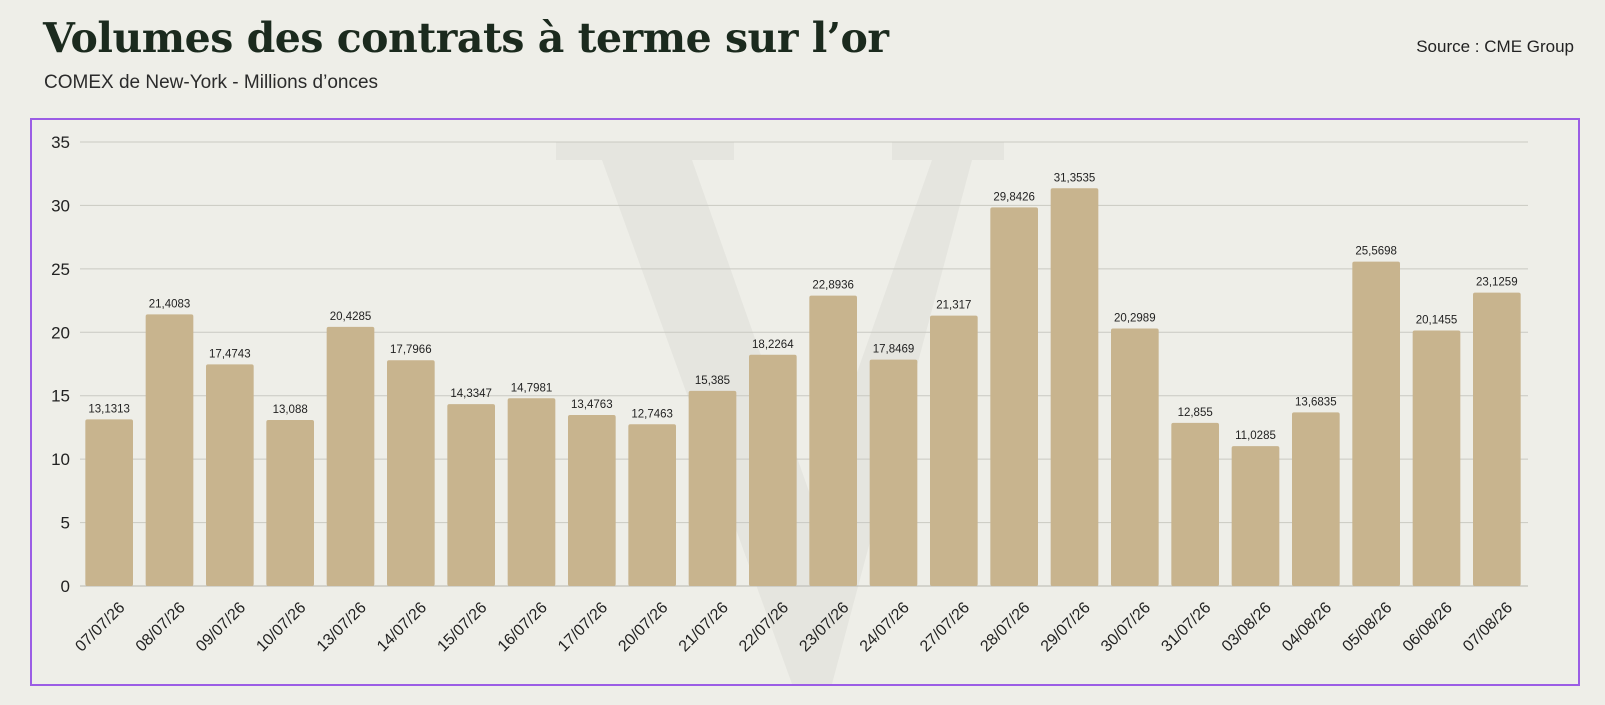 This screenshot has height=705, width=1605. What do you see at coordinates (221, 627) in the screenshot?
I see `x-tick-label: 09/07/26` at bounding box center [221, 627].